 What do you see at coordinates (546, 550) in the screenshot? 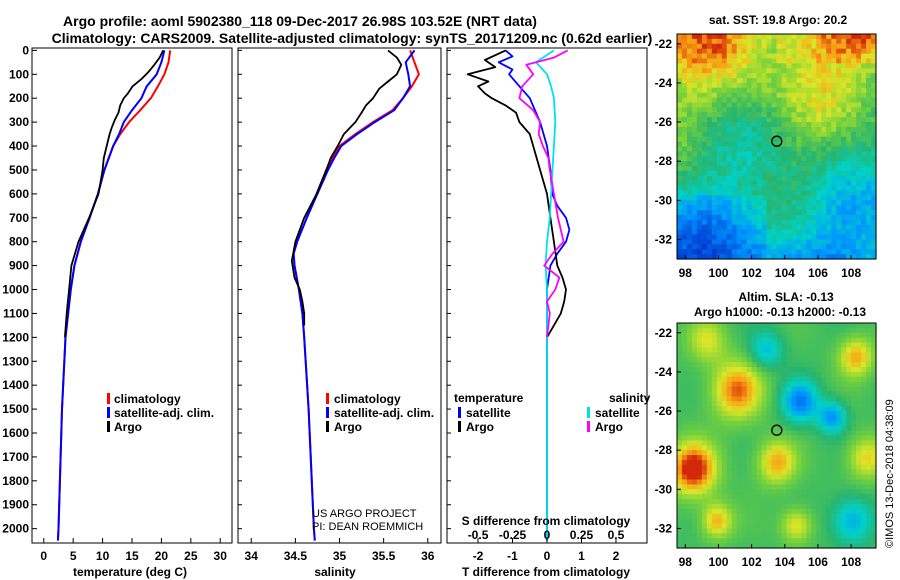
I see `difference-ticks: -2 -1 0 1 2` at bounding box center [546, 550].